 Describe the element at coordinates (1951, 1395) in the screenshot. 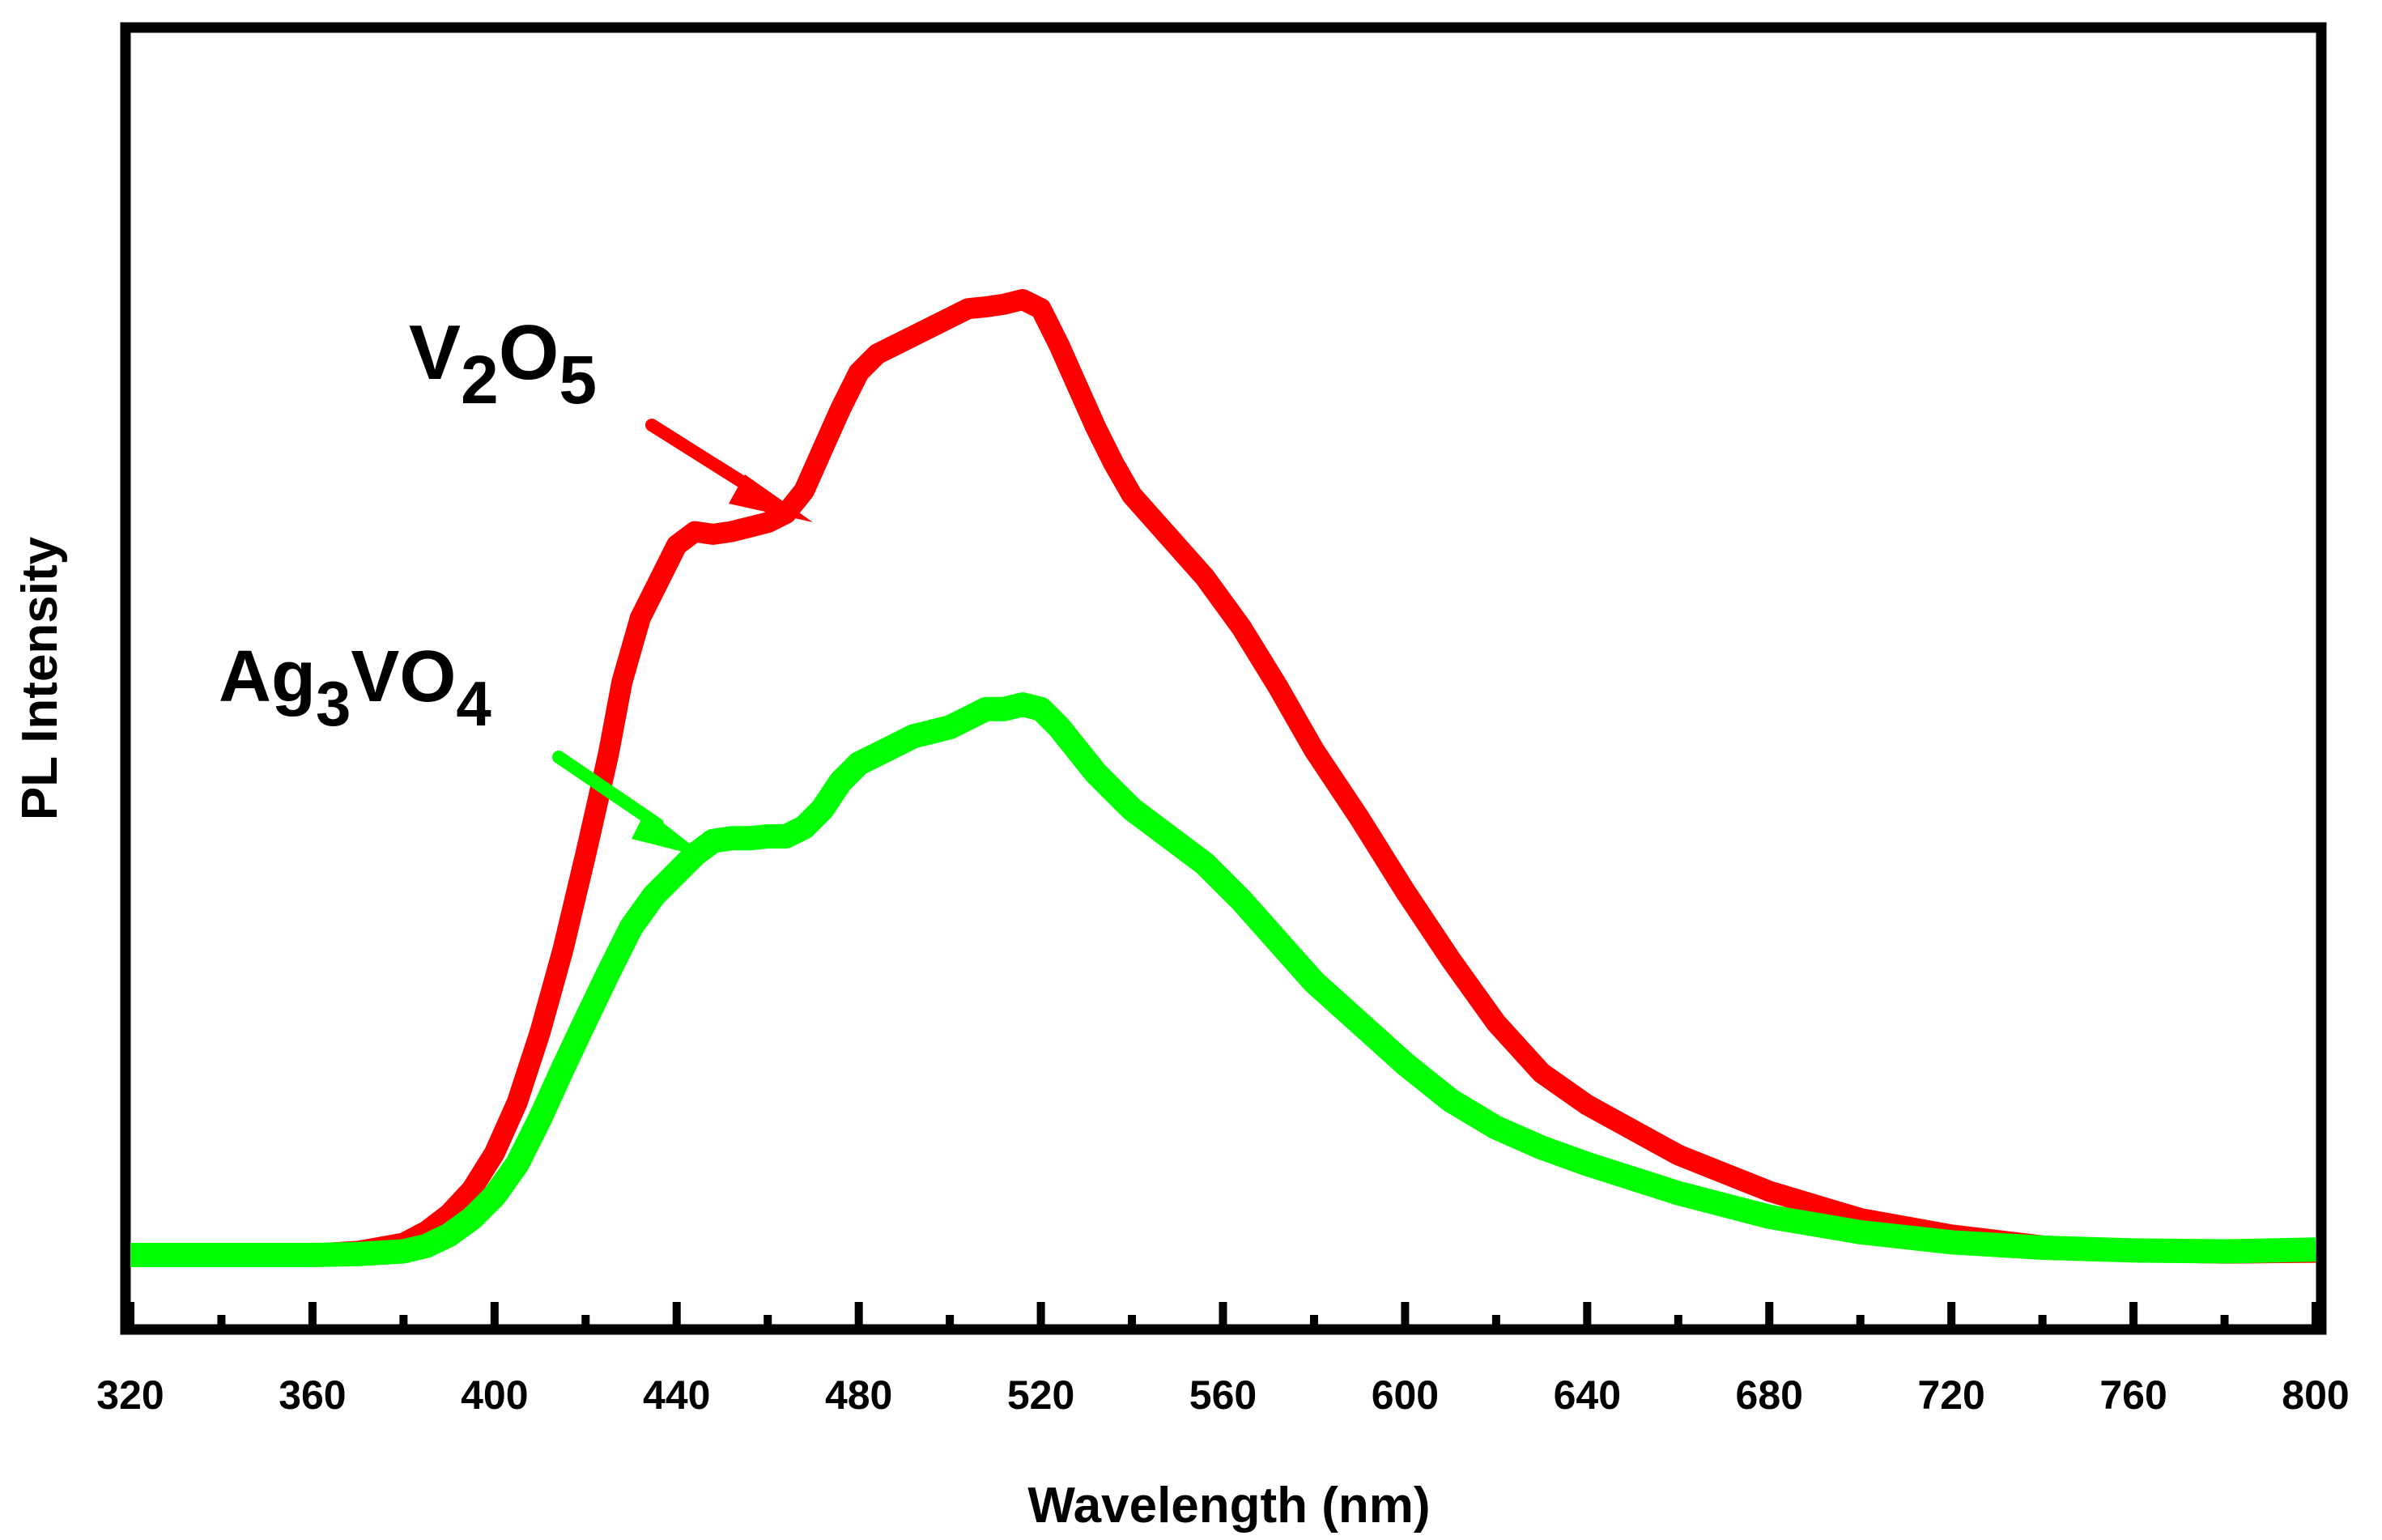

I see `x-tick-label: 720` at that location.